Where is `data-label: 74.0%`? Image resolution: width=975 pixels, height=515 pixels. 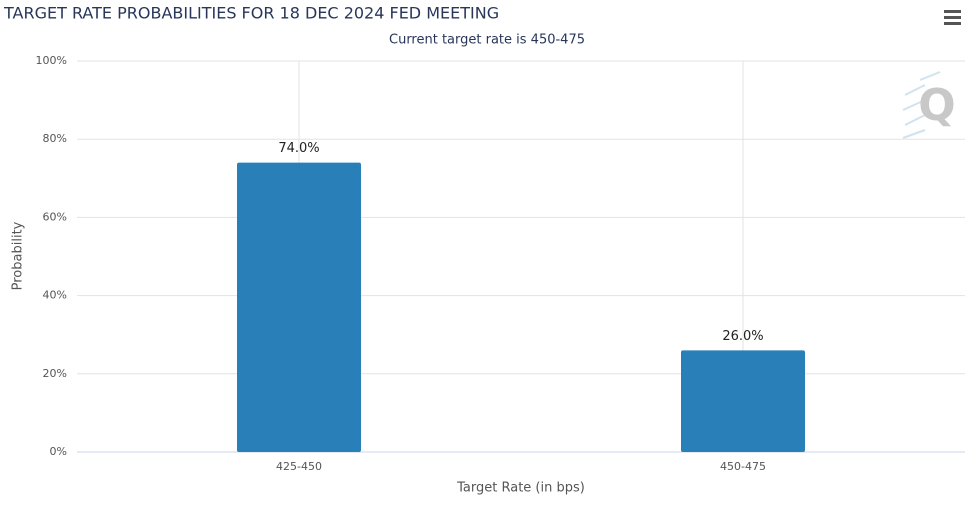 data-label: 74.0% is located at coordinates (298, 148).